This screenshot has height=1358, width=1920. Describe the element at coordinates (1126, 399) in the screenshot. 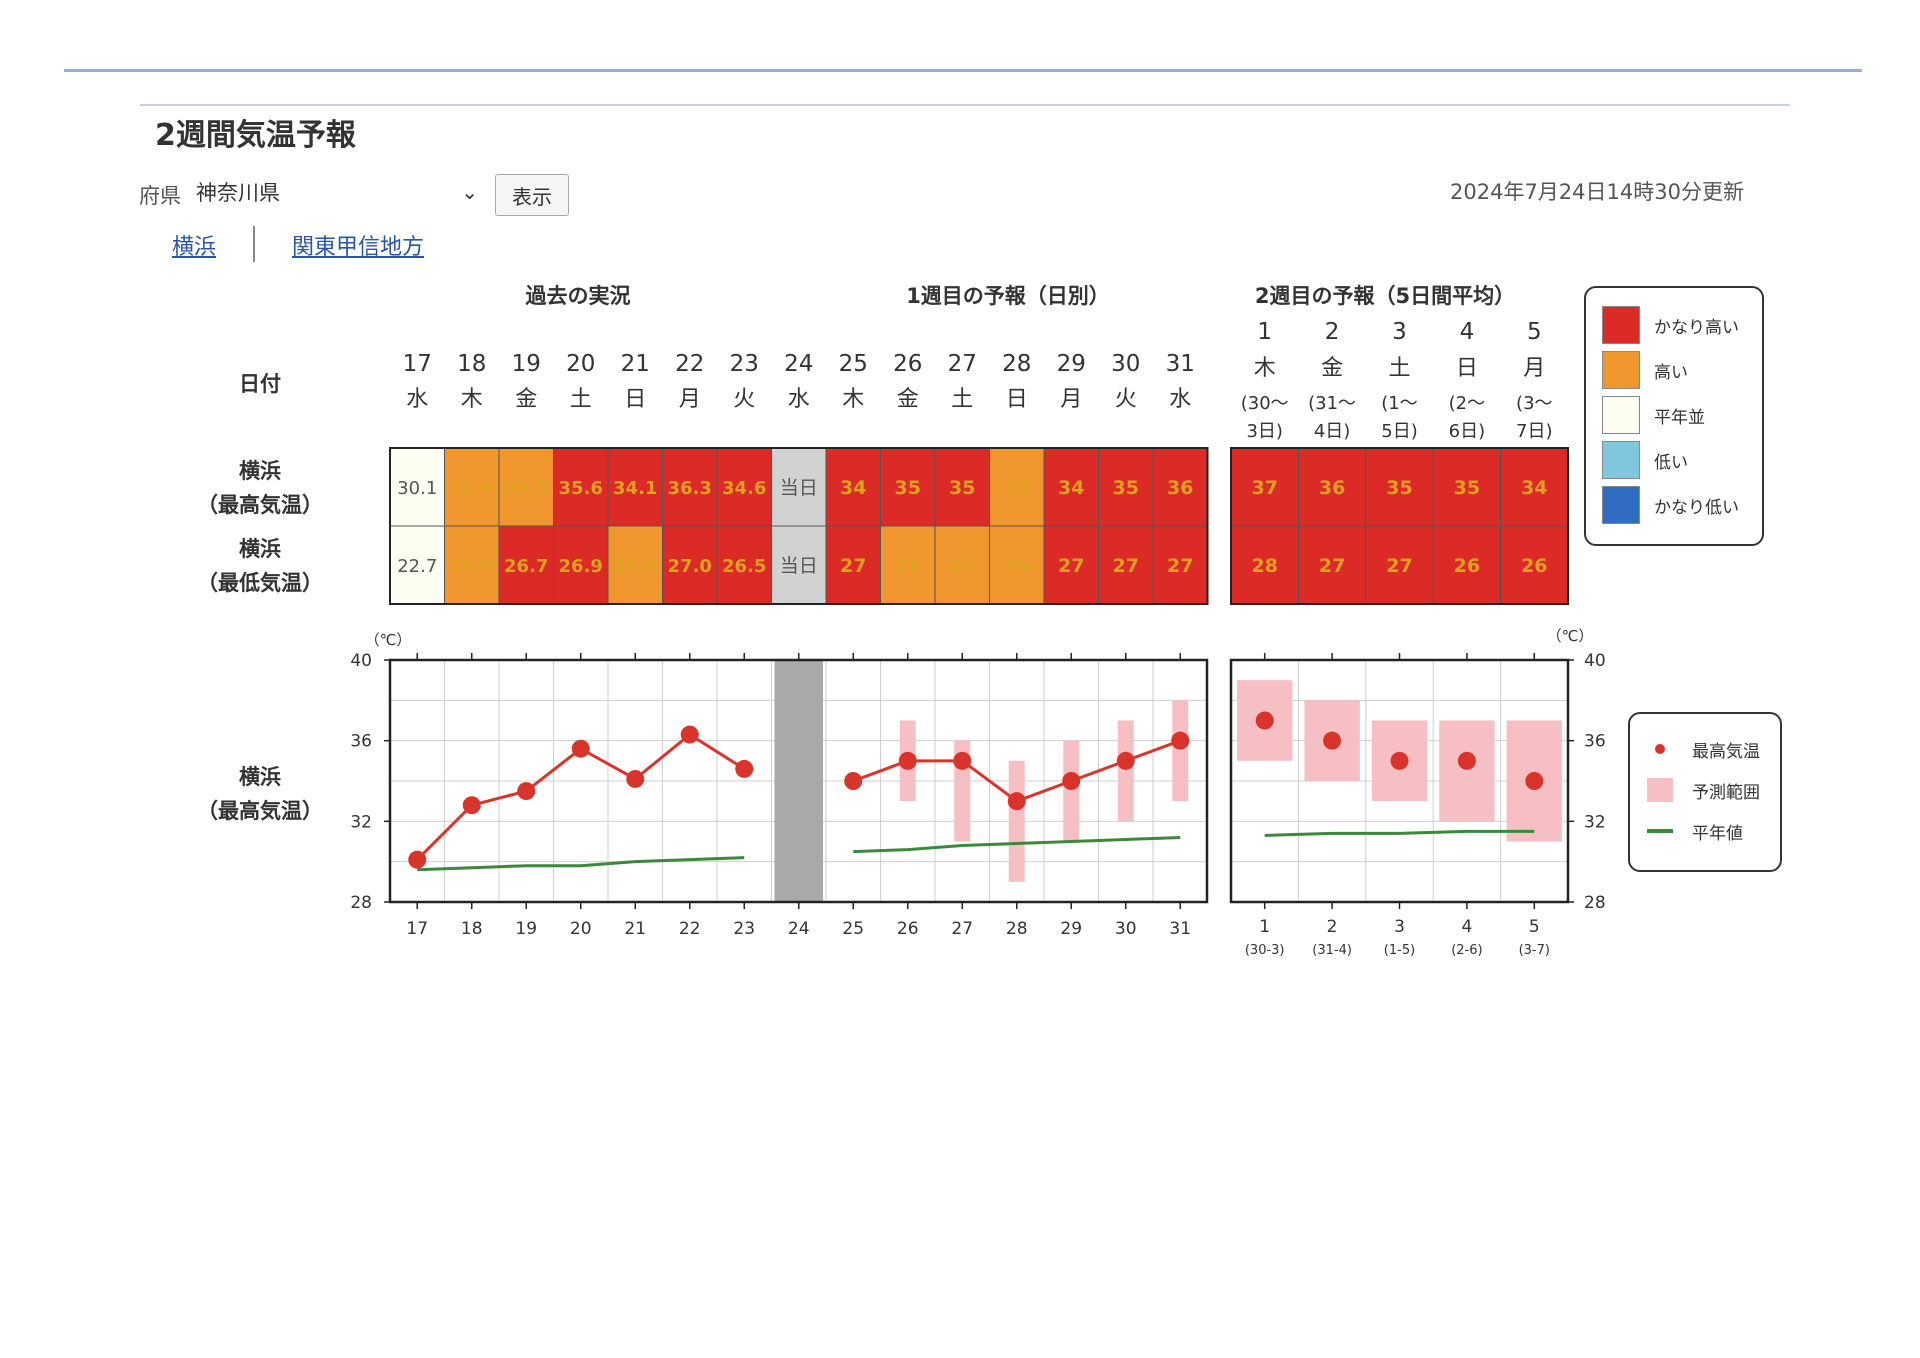

I see `day-weekday: 火` at that location.